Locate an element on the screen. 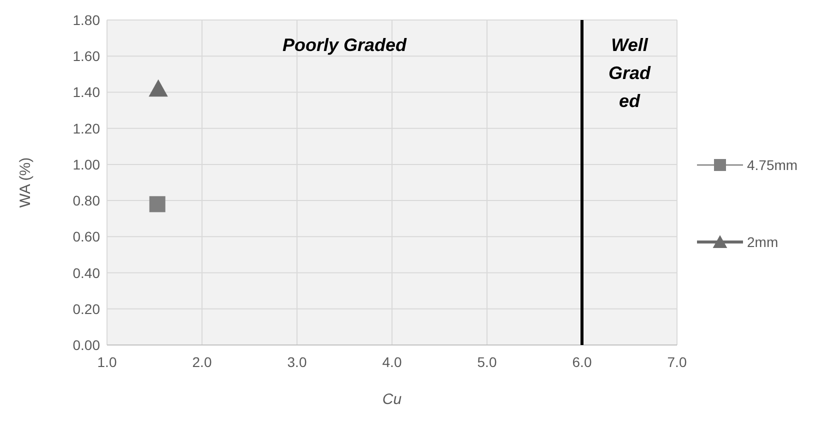  annotation: Poorly Graded is located at coordinates (345, 45).